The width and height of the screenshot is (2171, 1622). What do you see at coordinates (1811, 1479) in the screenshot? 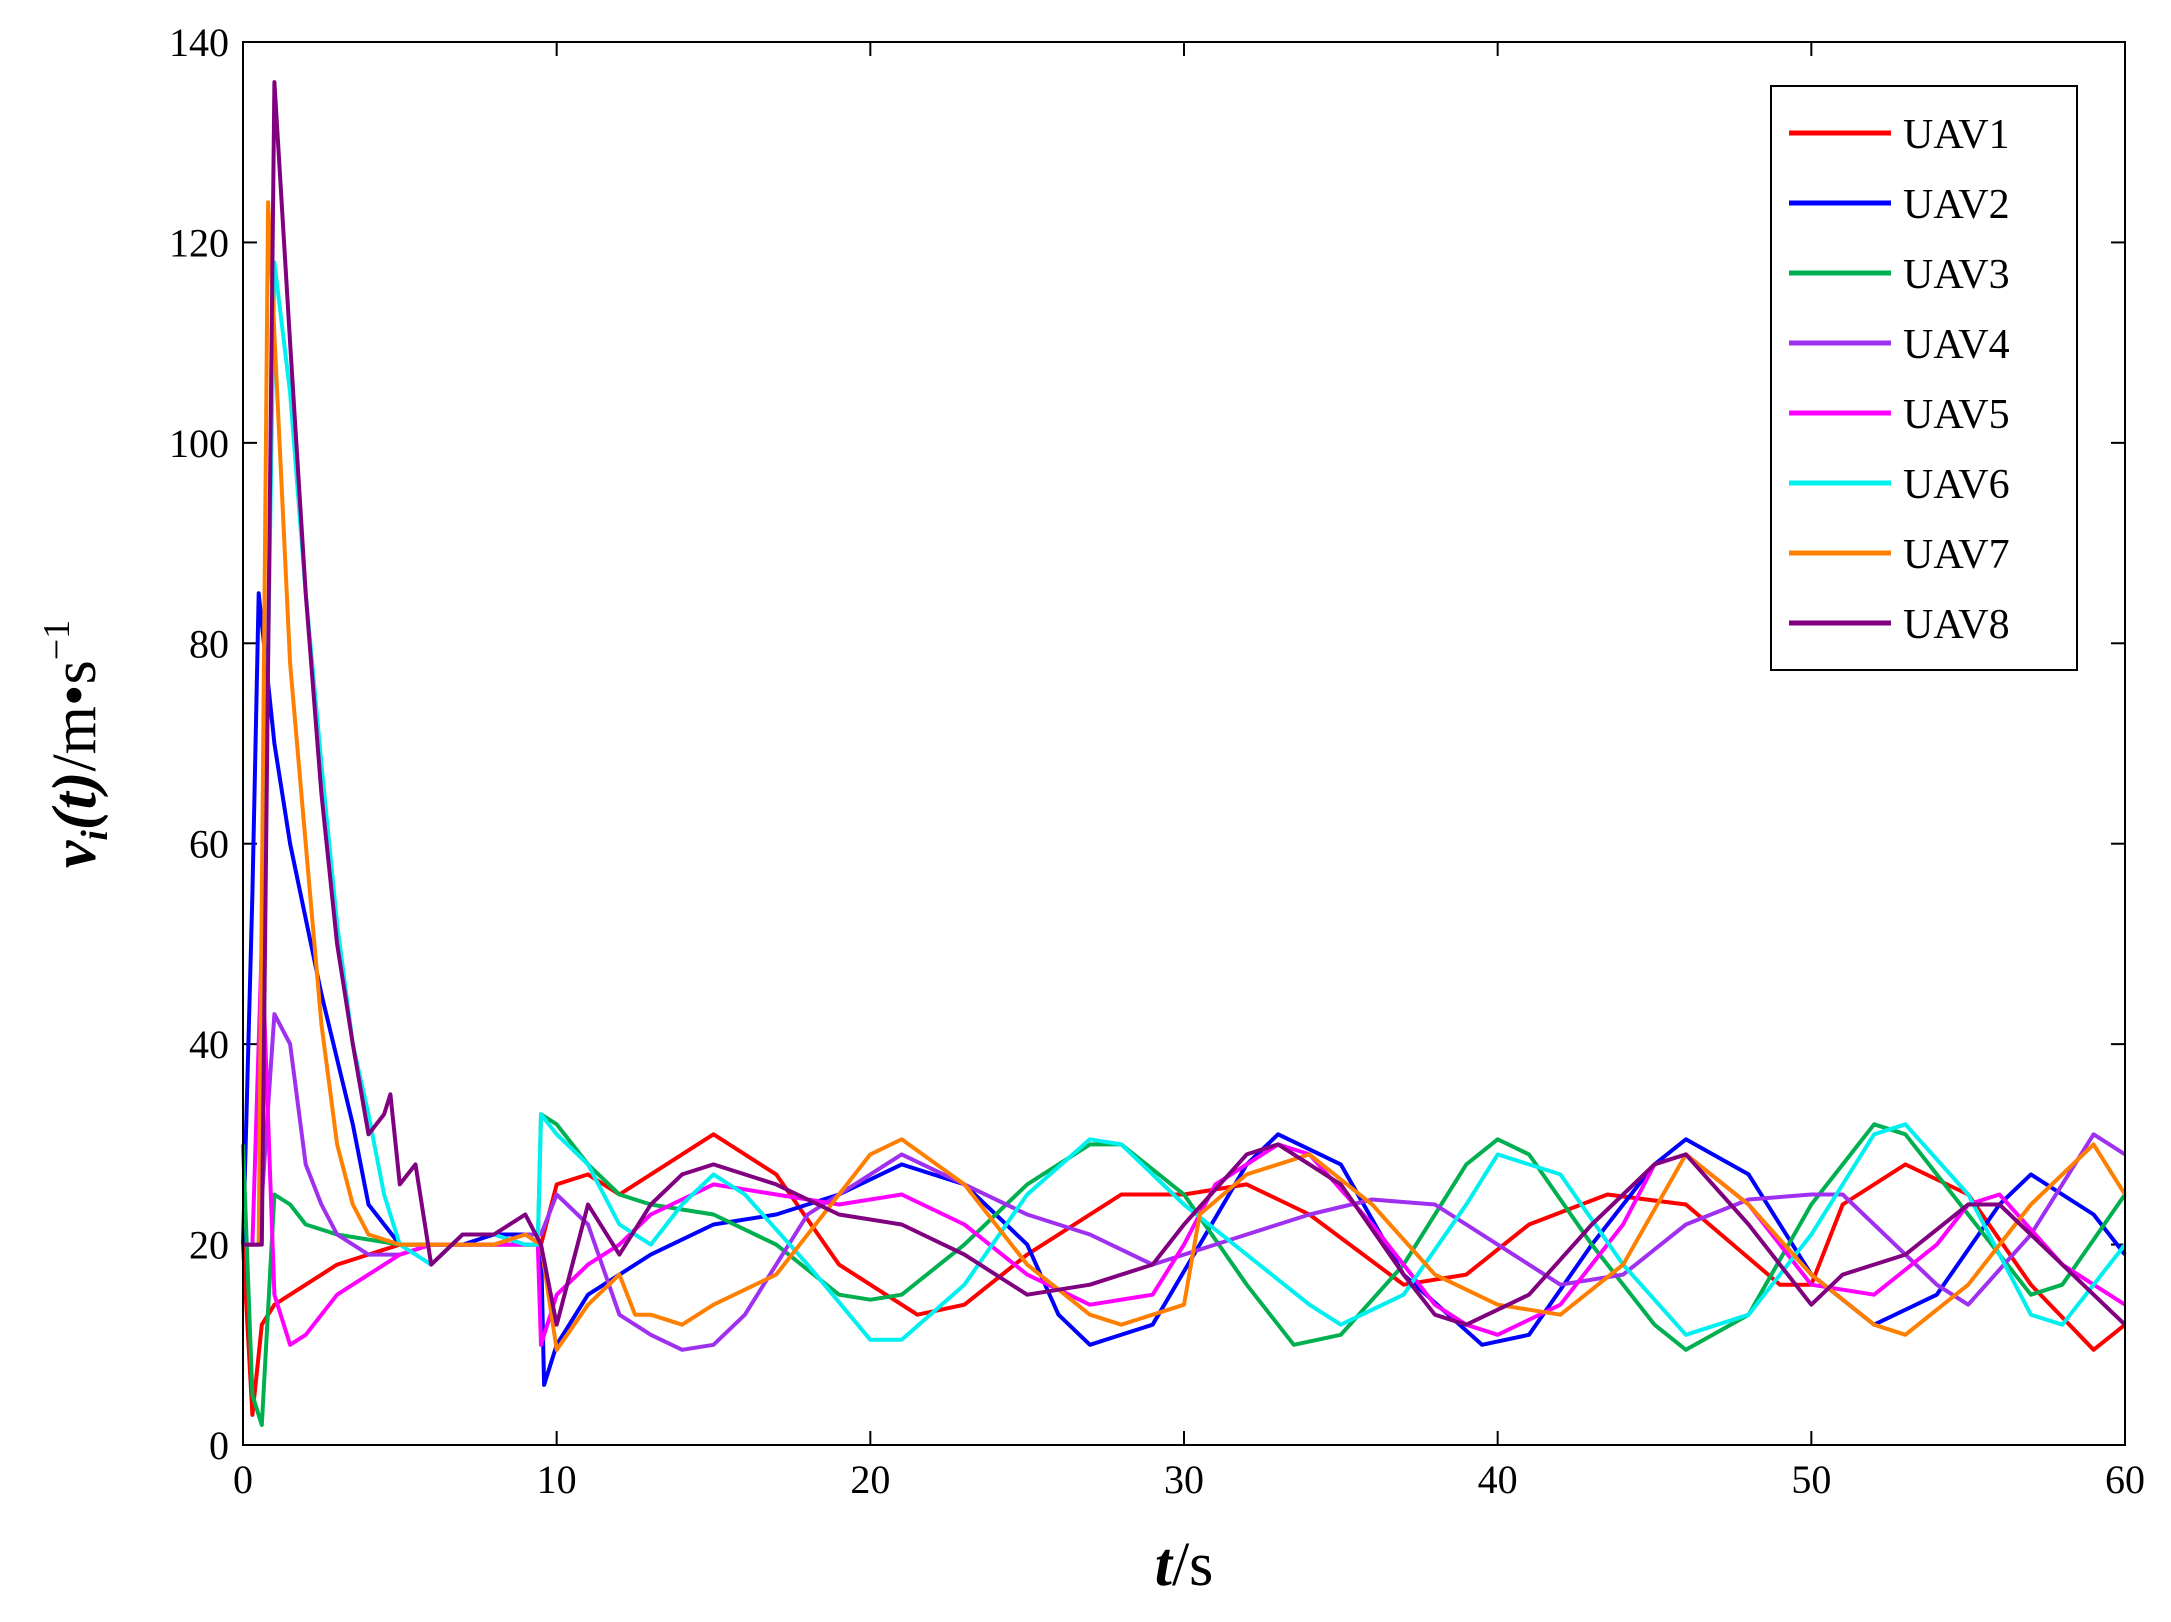
I see `x-tick-label: 50` at bounding box center [1811, 1479].